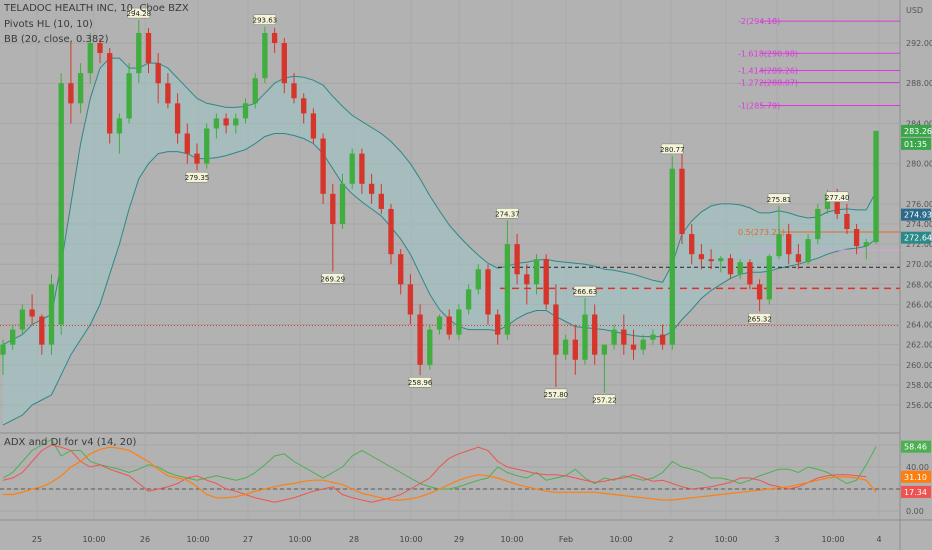 This screenshot has height=550, width=932. What do you see at coordinates (917, 467) in the screenshot?
I see `adx-tick-label: 40.00` at bounding box center [917, 467].